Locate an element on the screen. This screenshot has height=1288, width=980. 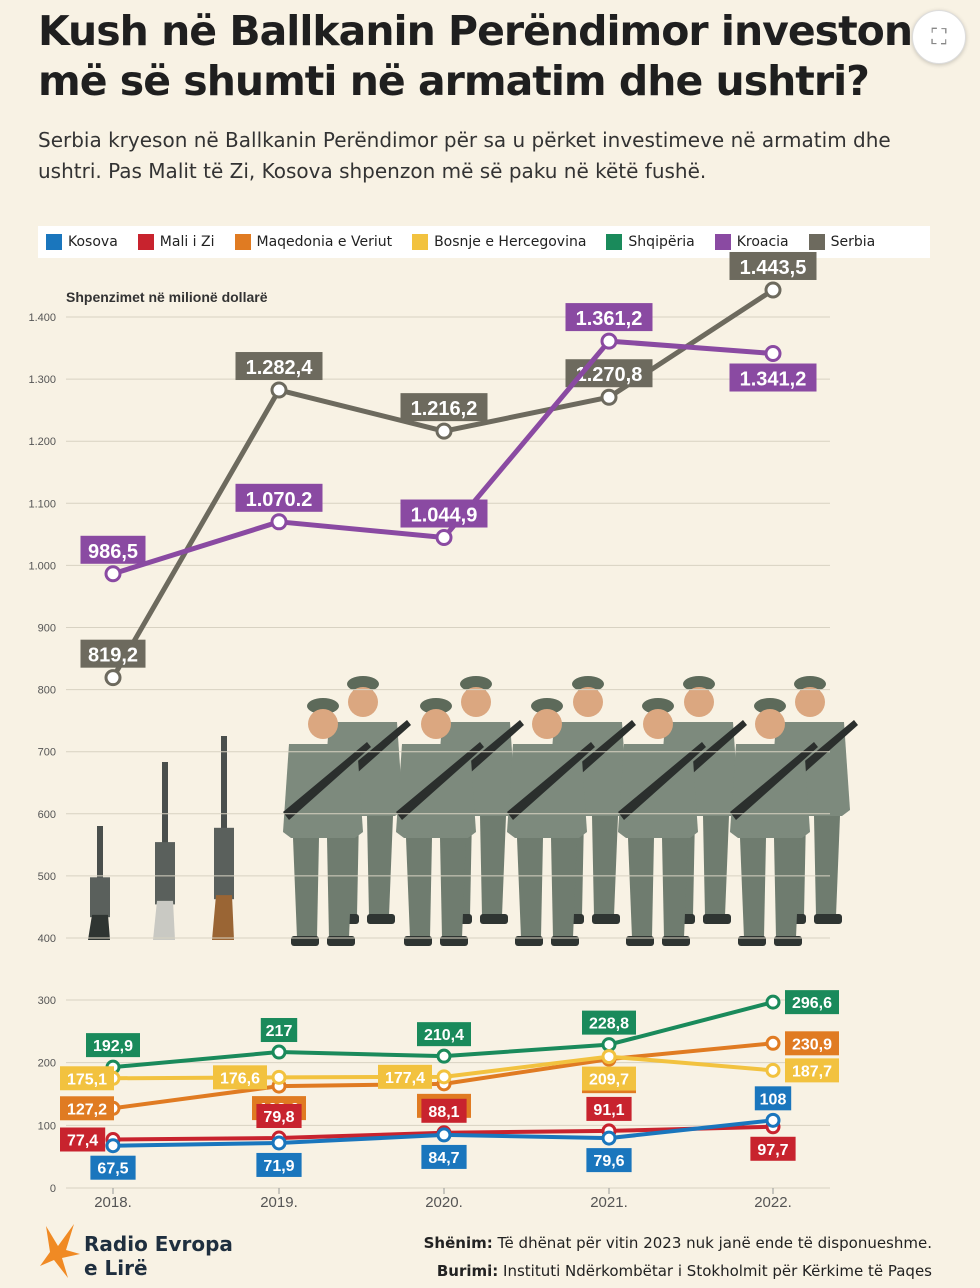
data-label: 1.443,5 is located at coordinates (773, 268).